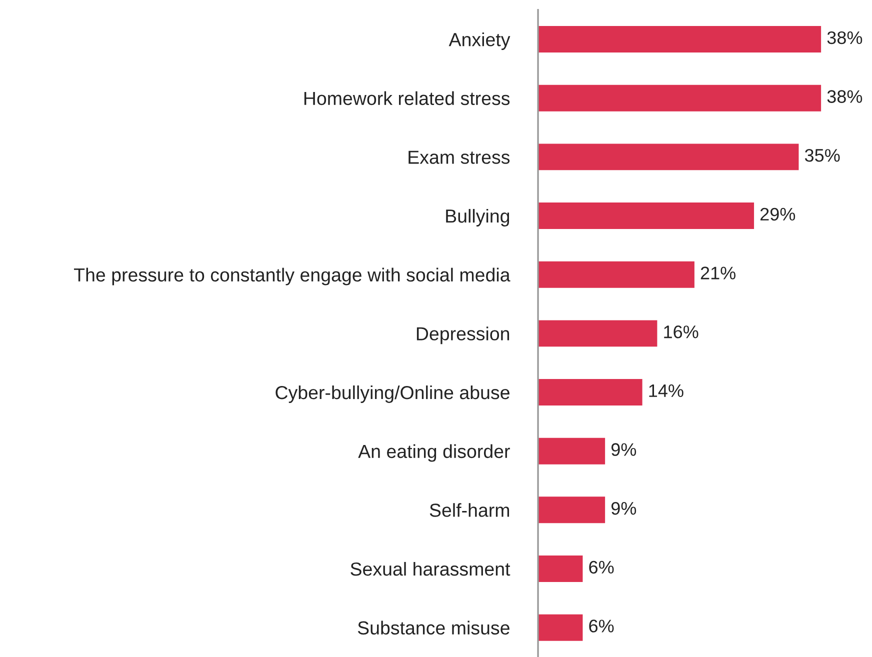 The height and width of the screenshot is (657, 872). What do you see at coordinates (292, 277) in the screenshot?
I see `y-tick-label: The pressure to constantly engage with social media` at bounding box center [292, 277].